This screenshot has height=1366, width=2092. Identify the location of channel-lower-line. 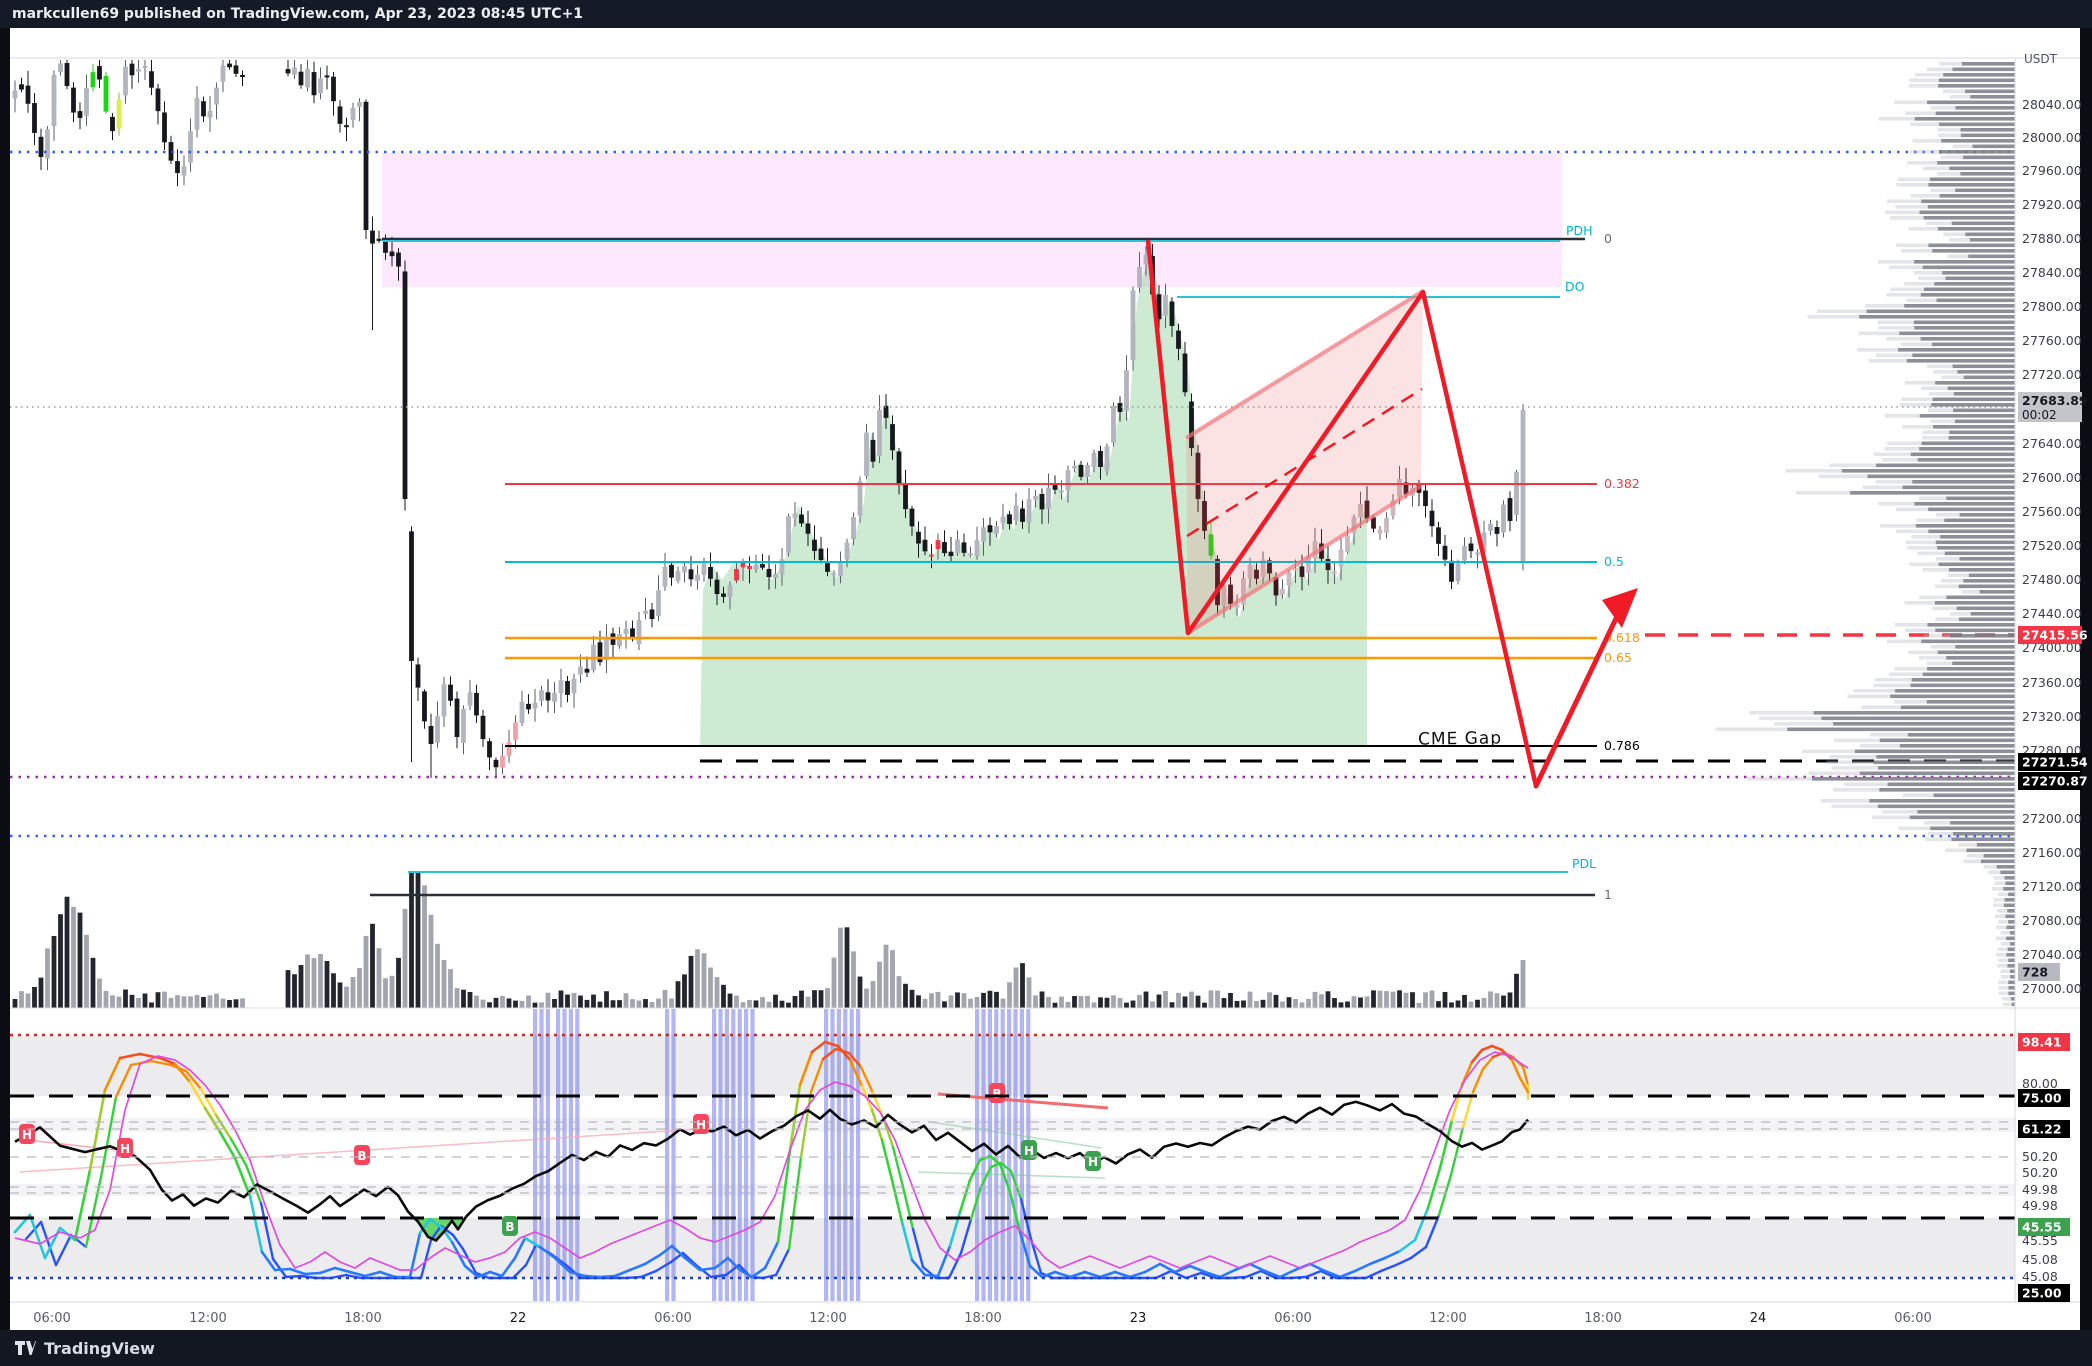
(1304, 559).